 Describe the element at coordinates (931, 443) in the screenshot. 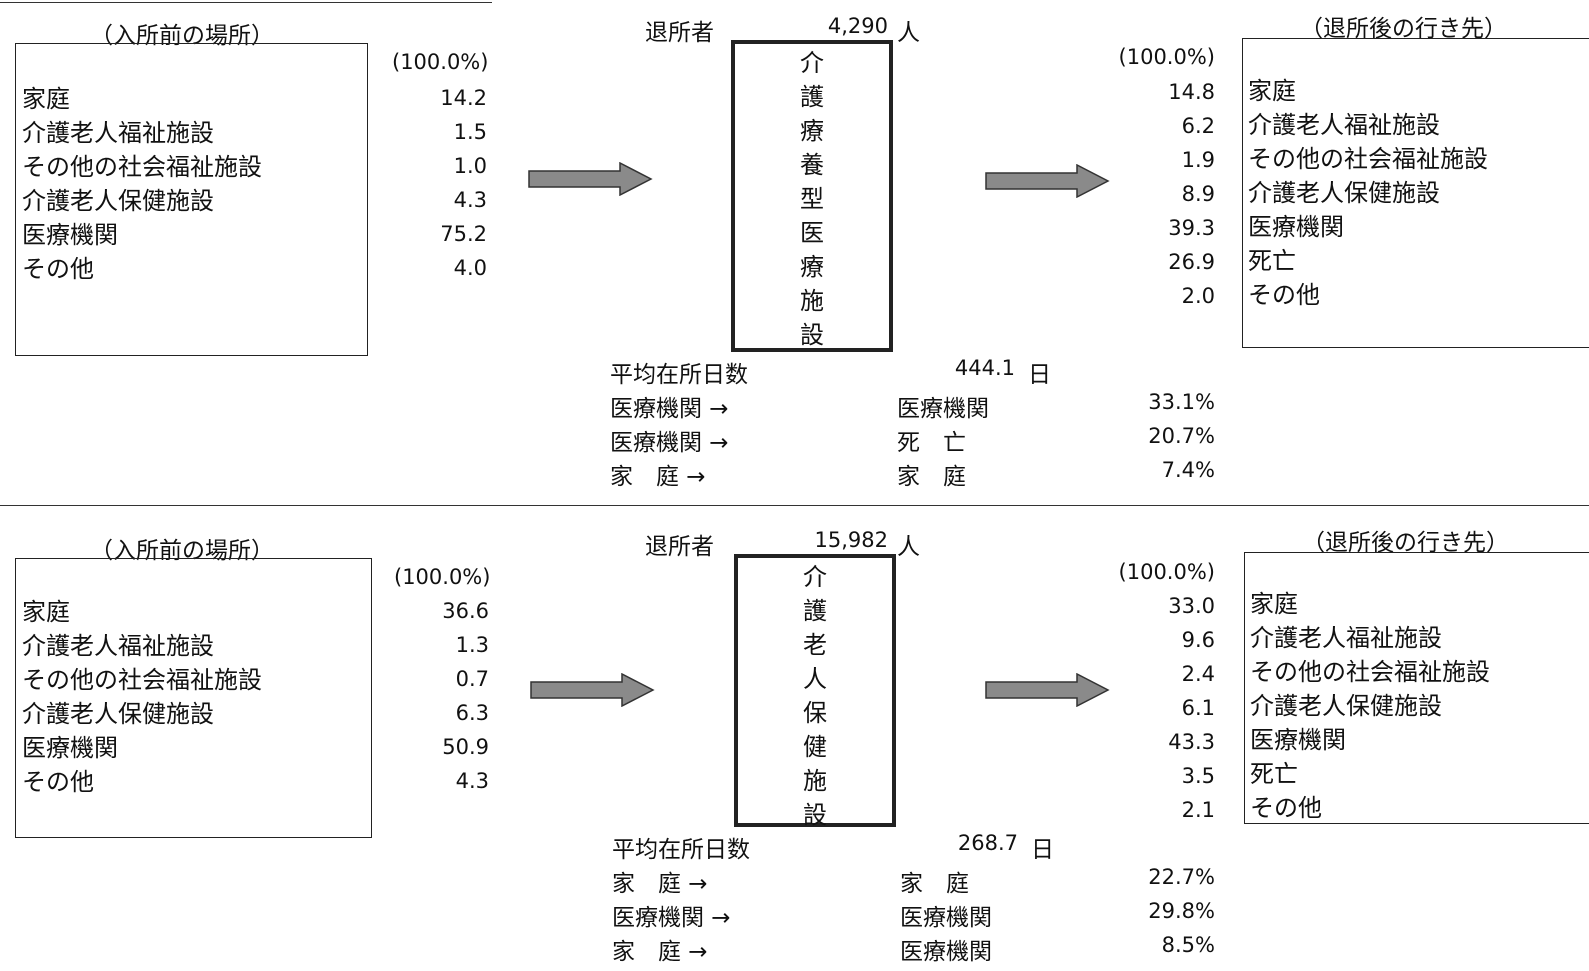

I see `flow-to: 死 亡` at that location.